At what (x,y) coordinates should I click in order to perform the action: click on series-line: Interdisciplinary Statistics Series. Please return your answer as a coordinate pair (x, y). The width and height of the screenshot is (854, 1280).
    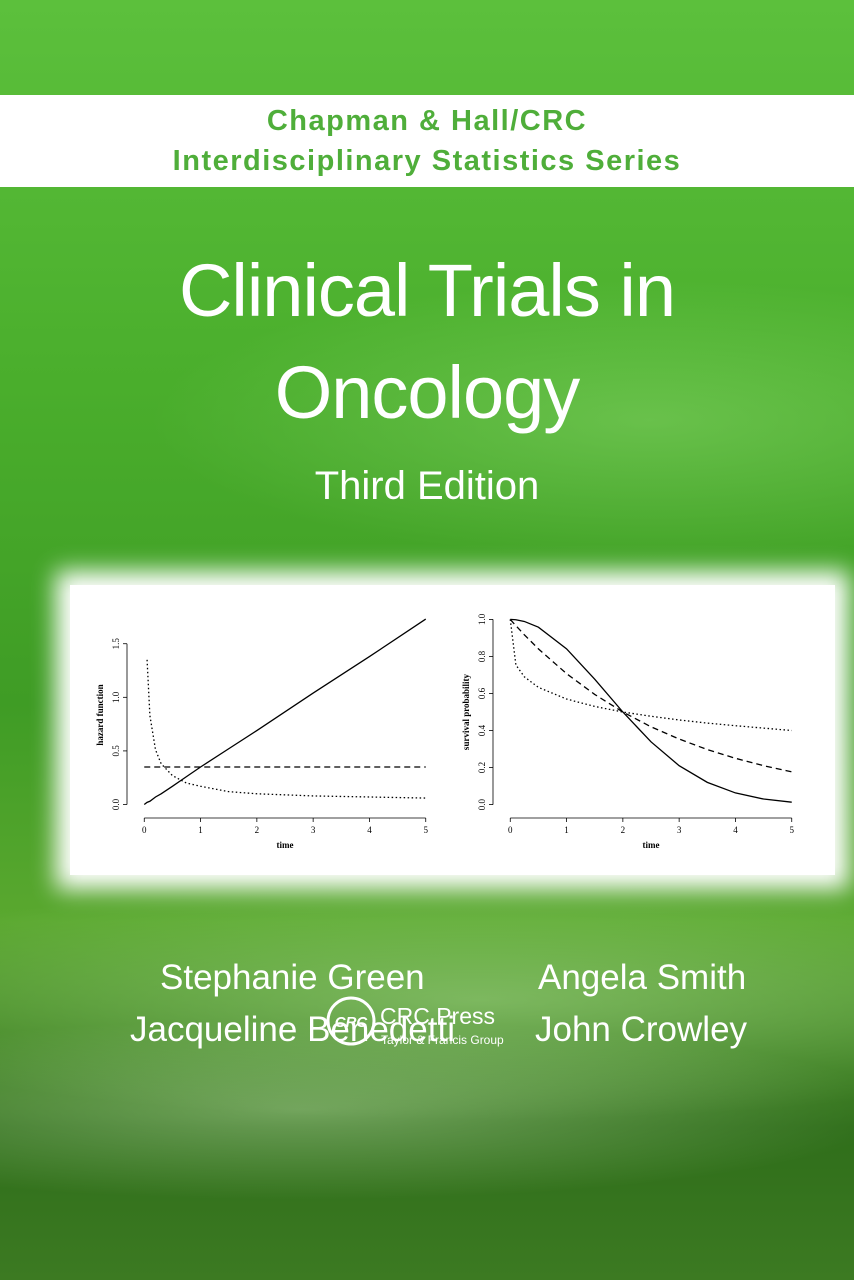
    Looking at the image, I should click on (427, 161).